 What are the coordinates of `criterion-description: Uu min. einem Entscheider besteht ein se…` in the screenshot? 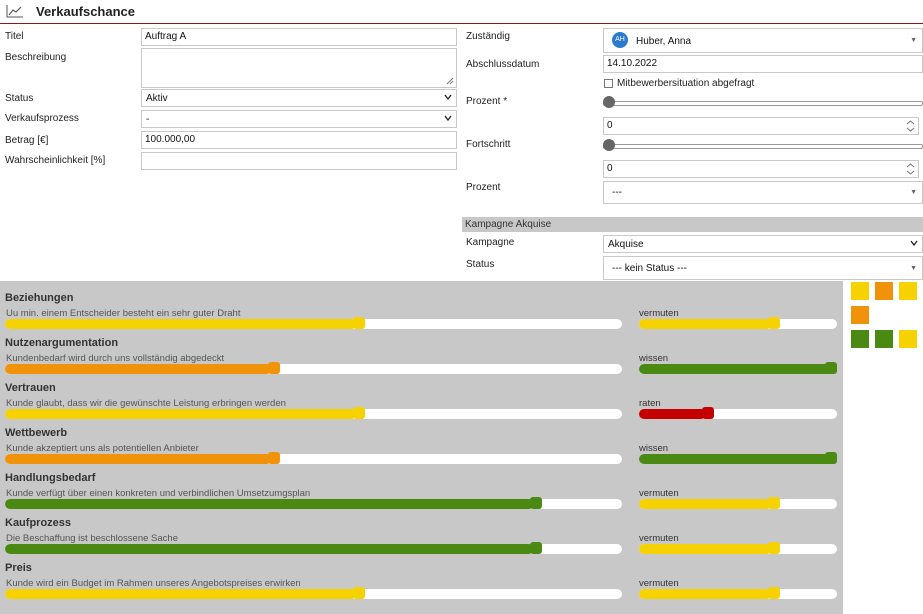 It's located at (123, 313).